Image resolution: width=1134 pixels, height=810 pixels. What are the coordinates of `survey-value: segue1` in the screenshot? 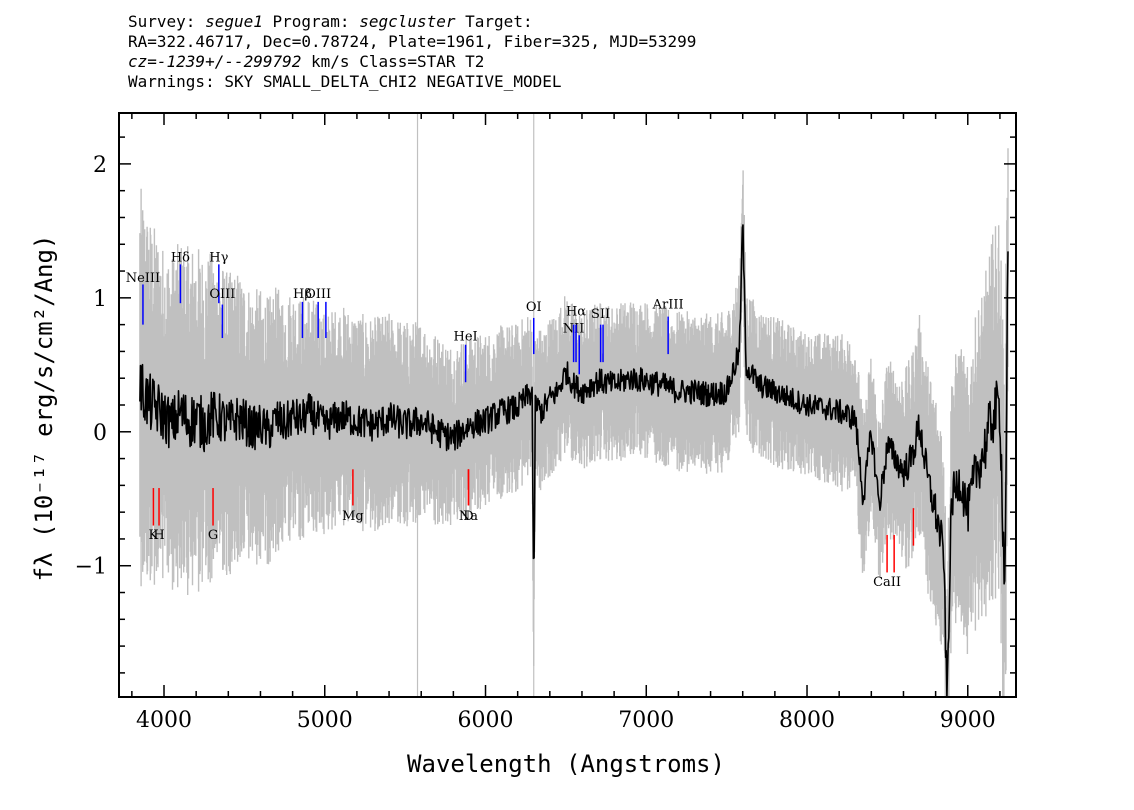 It's located at (234, 21).